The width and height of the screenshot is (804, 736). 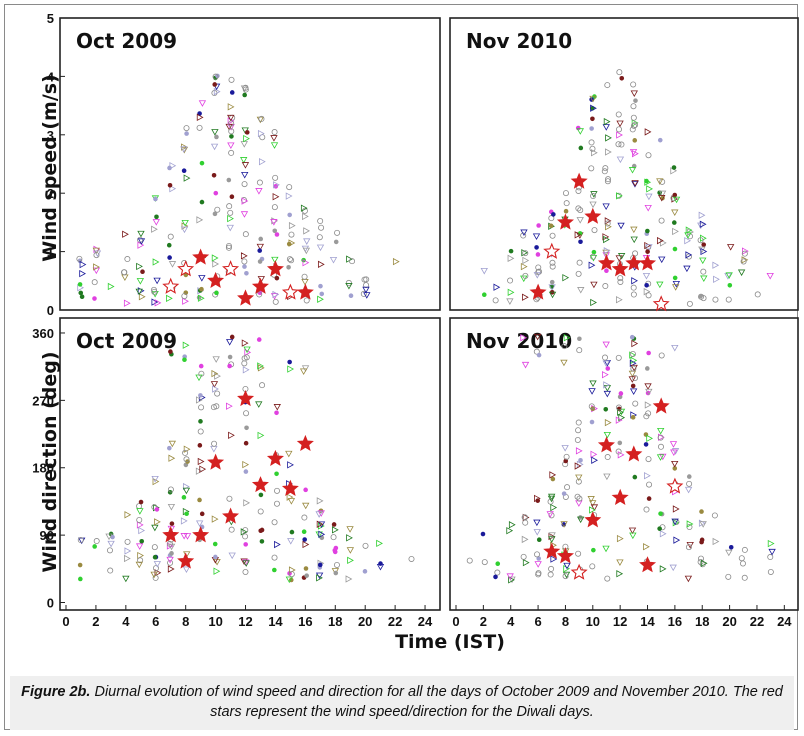 I want to click on x-tick-label: 20, so click(x=729, y=621).